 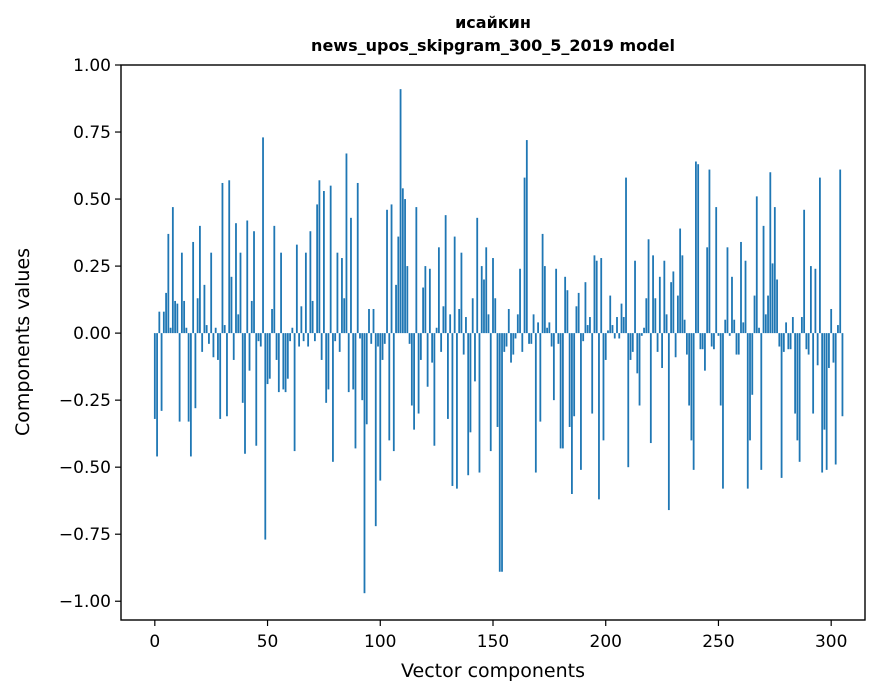 What do you see at coordinates (493, 22) in the screenshot?
I see `chart-title: исайкин` at bounding box center [493, 22].